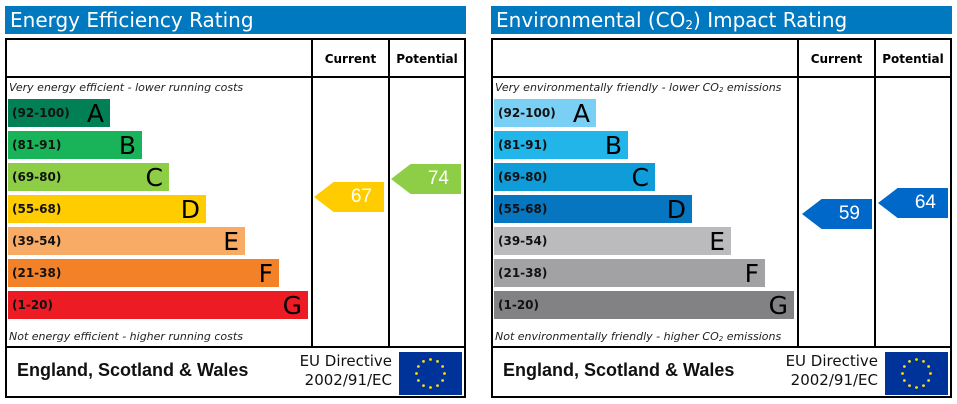  I want to click on current-rating-arrow: 67, so click(349, 197).